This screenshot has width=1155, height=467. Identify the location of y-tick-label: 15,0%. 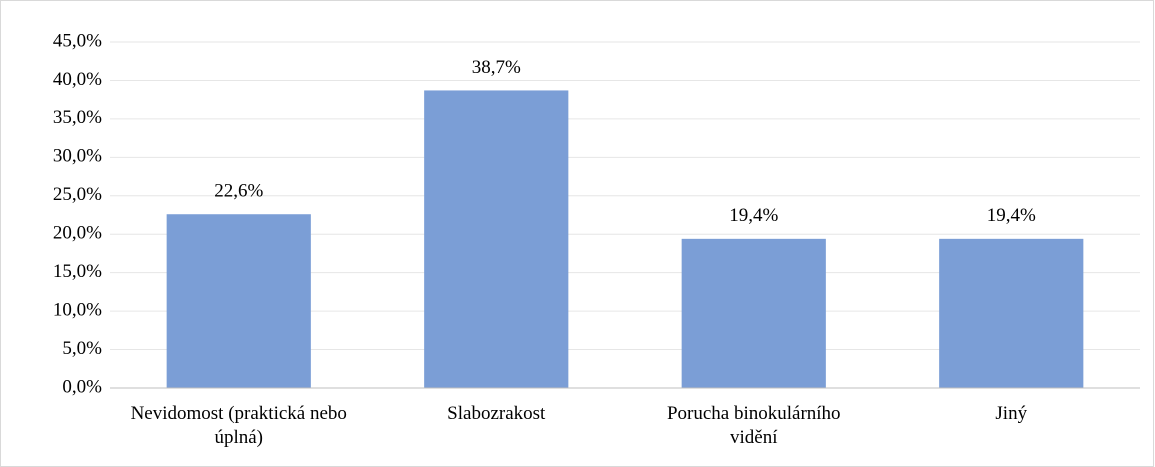
(77, 271).